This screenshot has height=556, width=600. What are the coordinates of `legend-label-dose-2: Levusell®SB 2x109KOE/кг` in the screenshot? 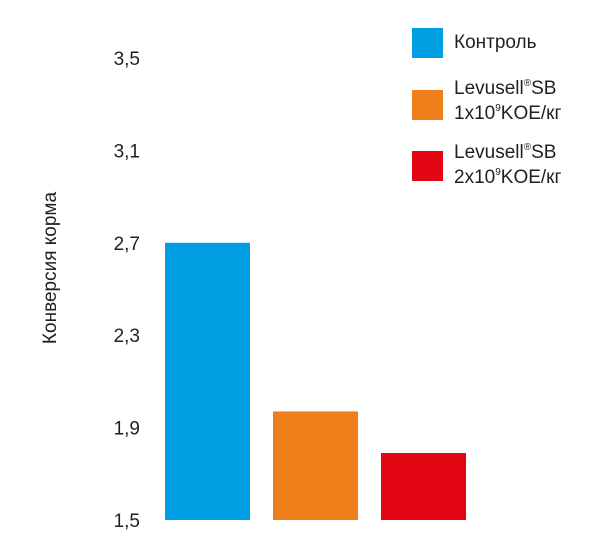 It's located at (508, 165).